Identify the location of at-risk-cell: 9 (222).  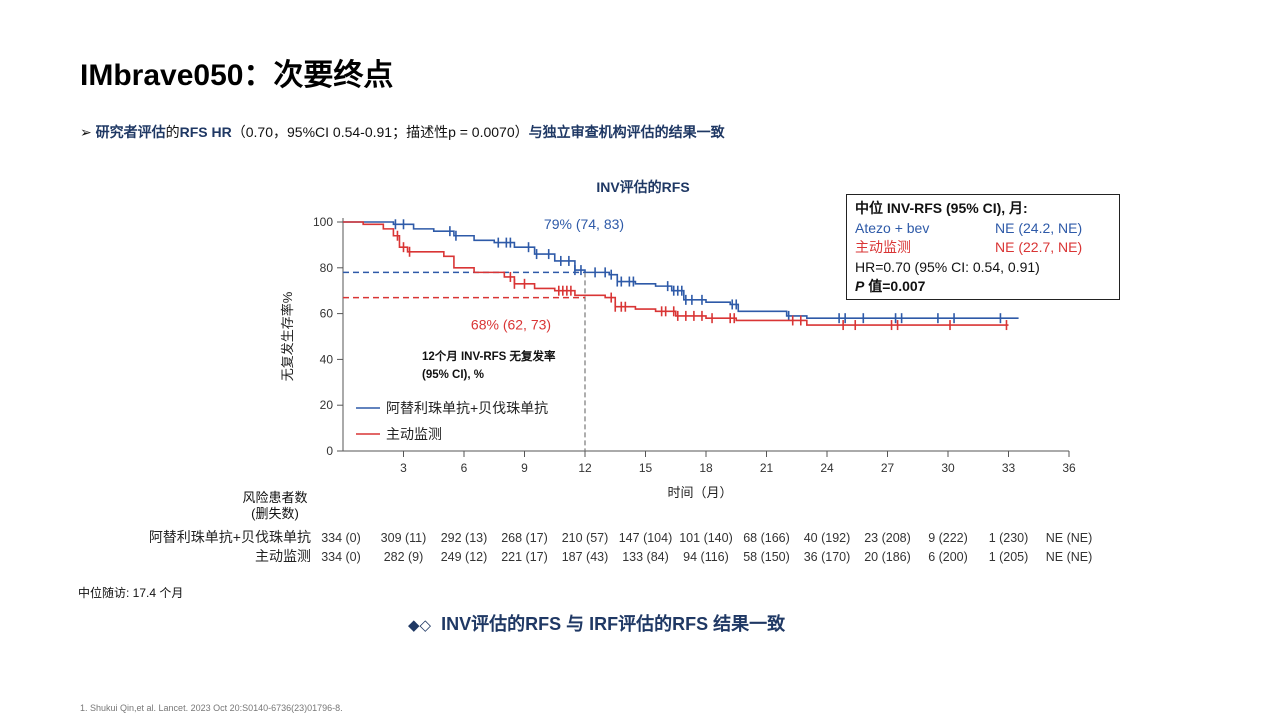
(948, 538).